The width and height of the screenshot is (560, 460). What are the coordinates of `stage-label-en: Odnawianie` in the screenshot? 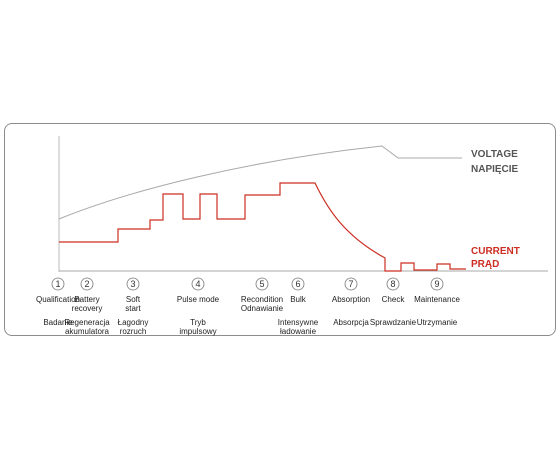 It's located at (262, 308).